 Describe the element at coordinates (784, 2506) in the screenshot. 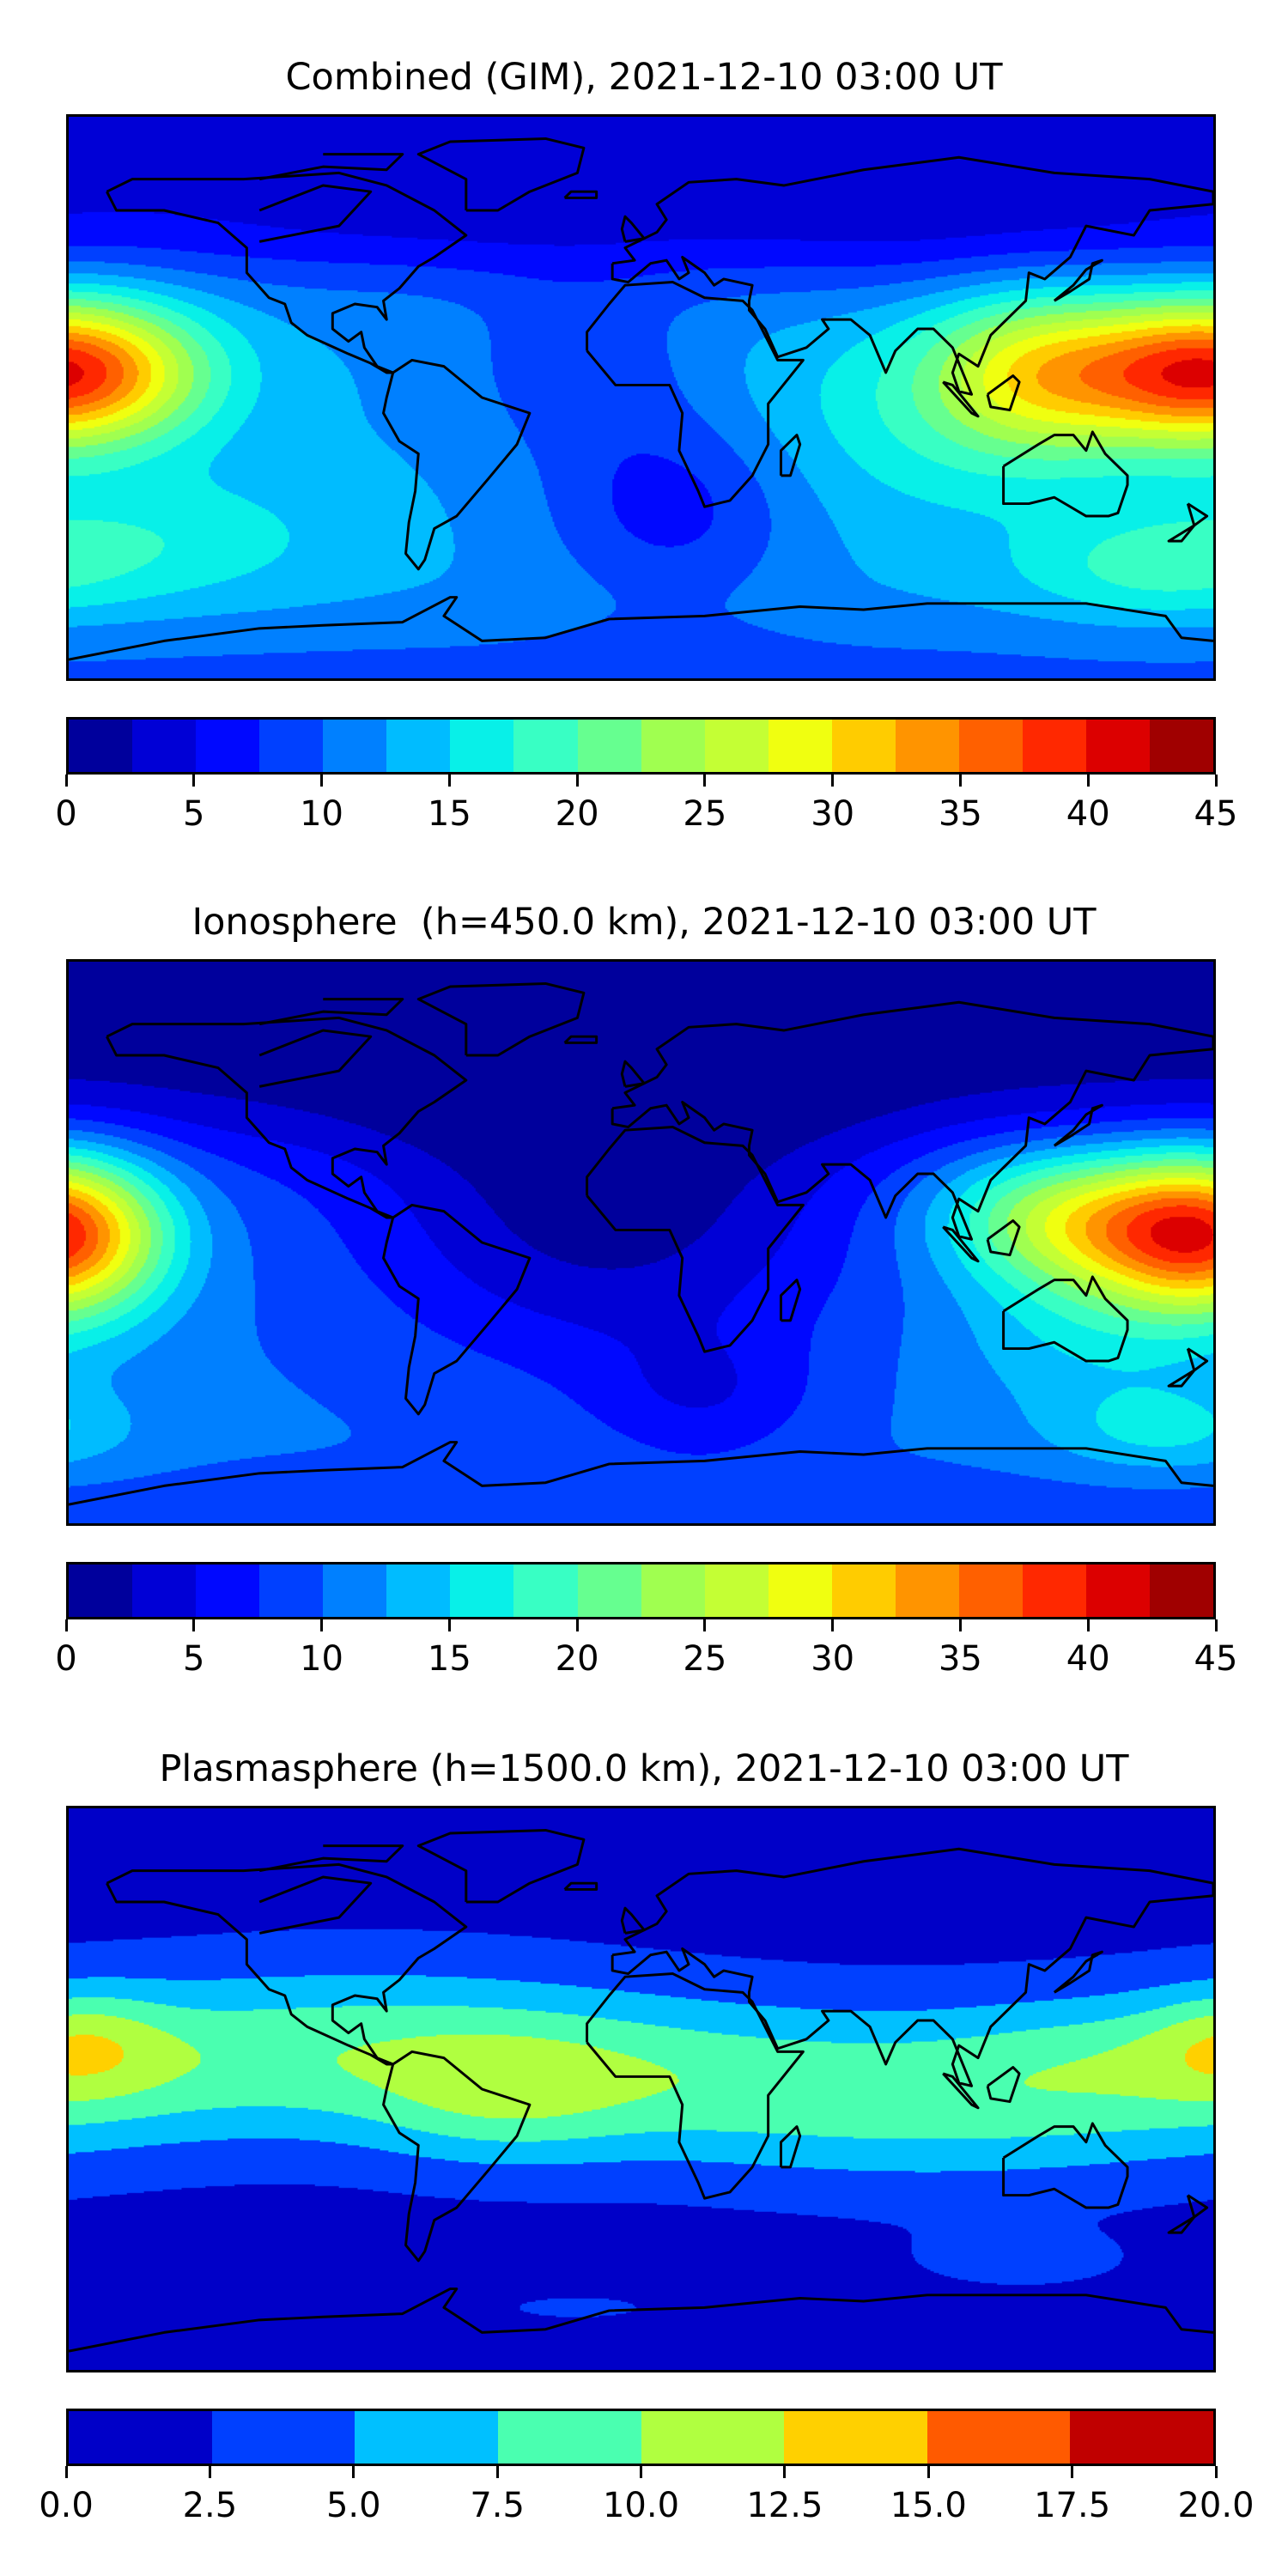

I see `colorbar-tick-label: 12.5` at that location.